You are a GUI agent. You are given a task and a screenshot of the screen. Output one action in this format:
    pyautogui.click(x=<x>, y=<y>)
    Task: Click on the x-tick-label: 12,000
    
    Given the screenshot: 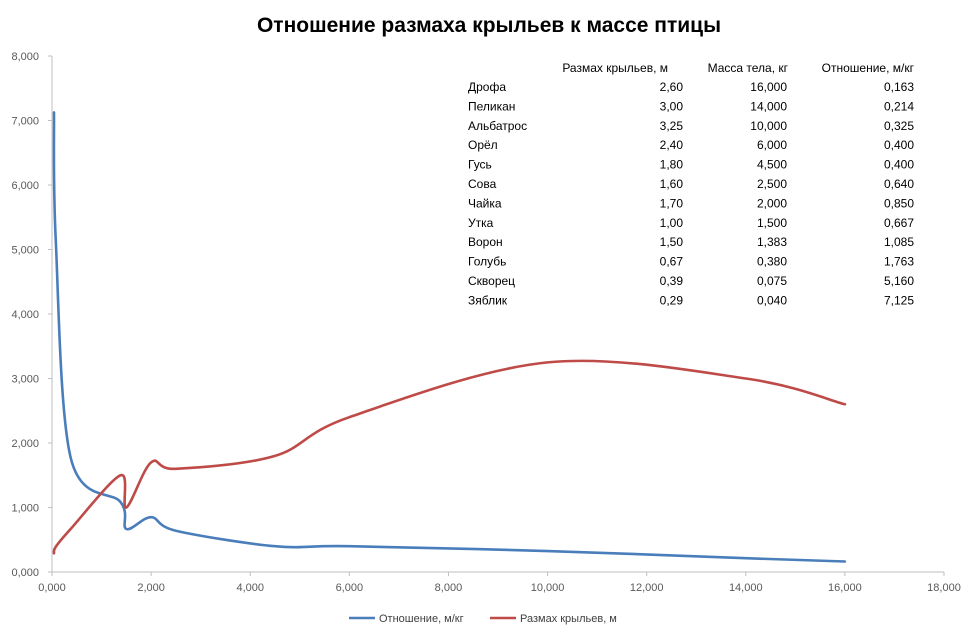 What is the action you would take?
    pyautogui.click(x=647, y=588)
    